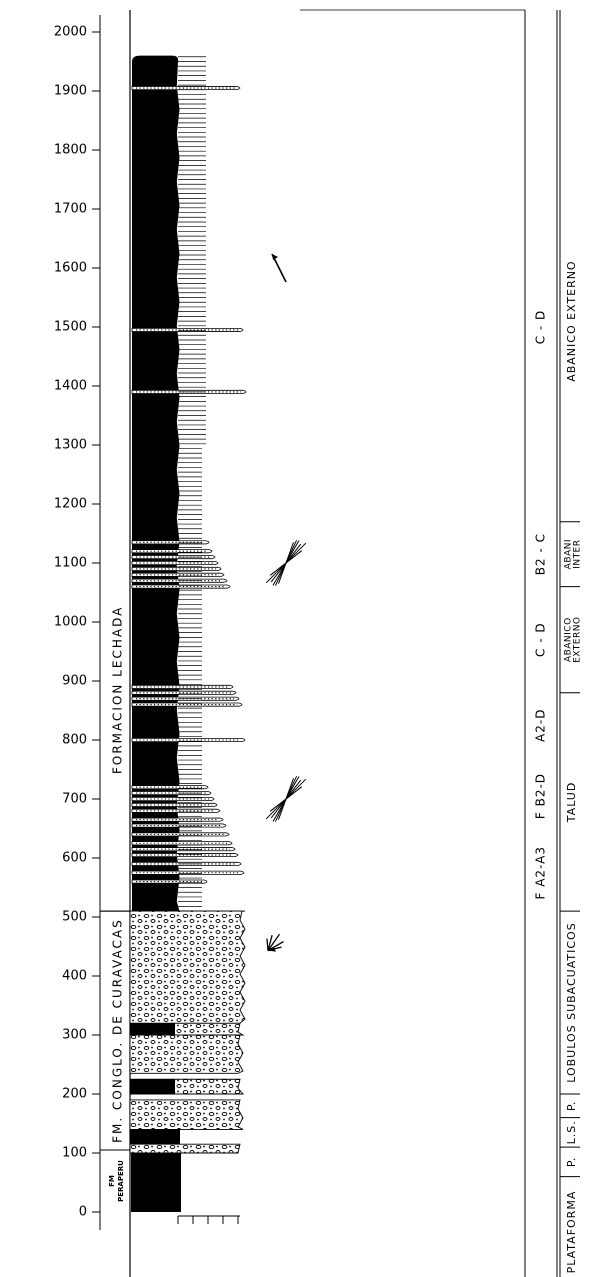 Image resolution: width=590 pixels, height=1277 pixels. I want to click on axis-tick-label: 1300, so click(70, 445).